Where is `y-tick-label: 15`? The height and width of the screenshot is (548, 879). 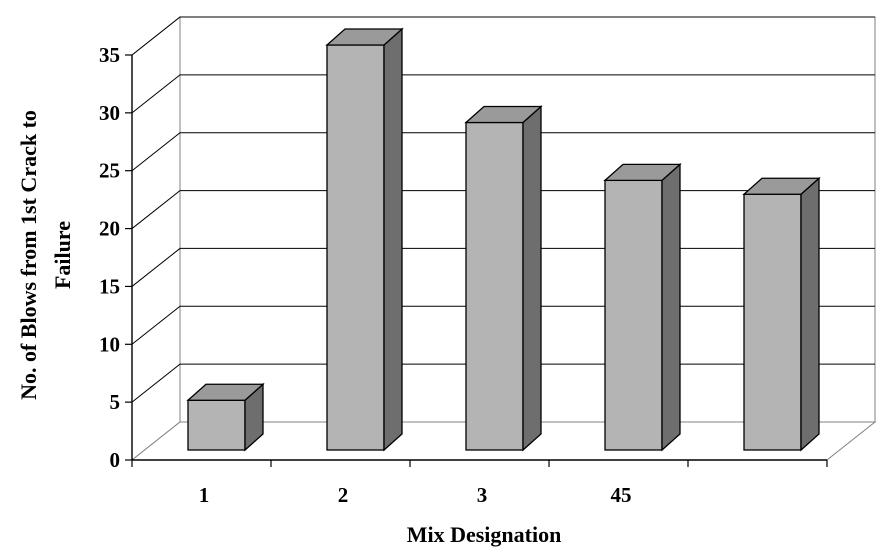 y-tick-label: 15 is located at coordinates (109, 286).